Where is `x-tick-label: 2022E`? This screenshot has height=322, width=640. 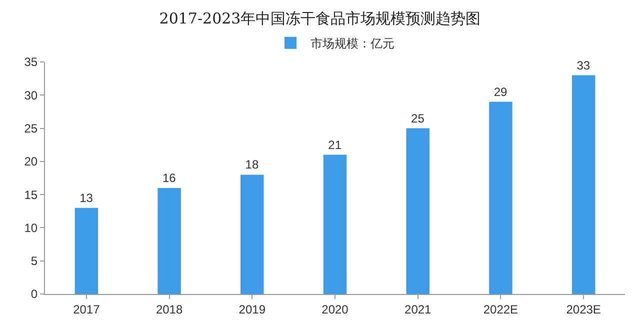 x-tick-label: 2022E is located at coordinates (500, 309).